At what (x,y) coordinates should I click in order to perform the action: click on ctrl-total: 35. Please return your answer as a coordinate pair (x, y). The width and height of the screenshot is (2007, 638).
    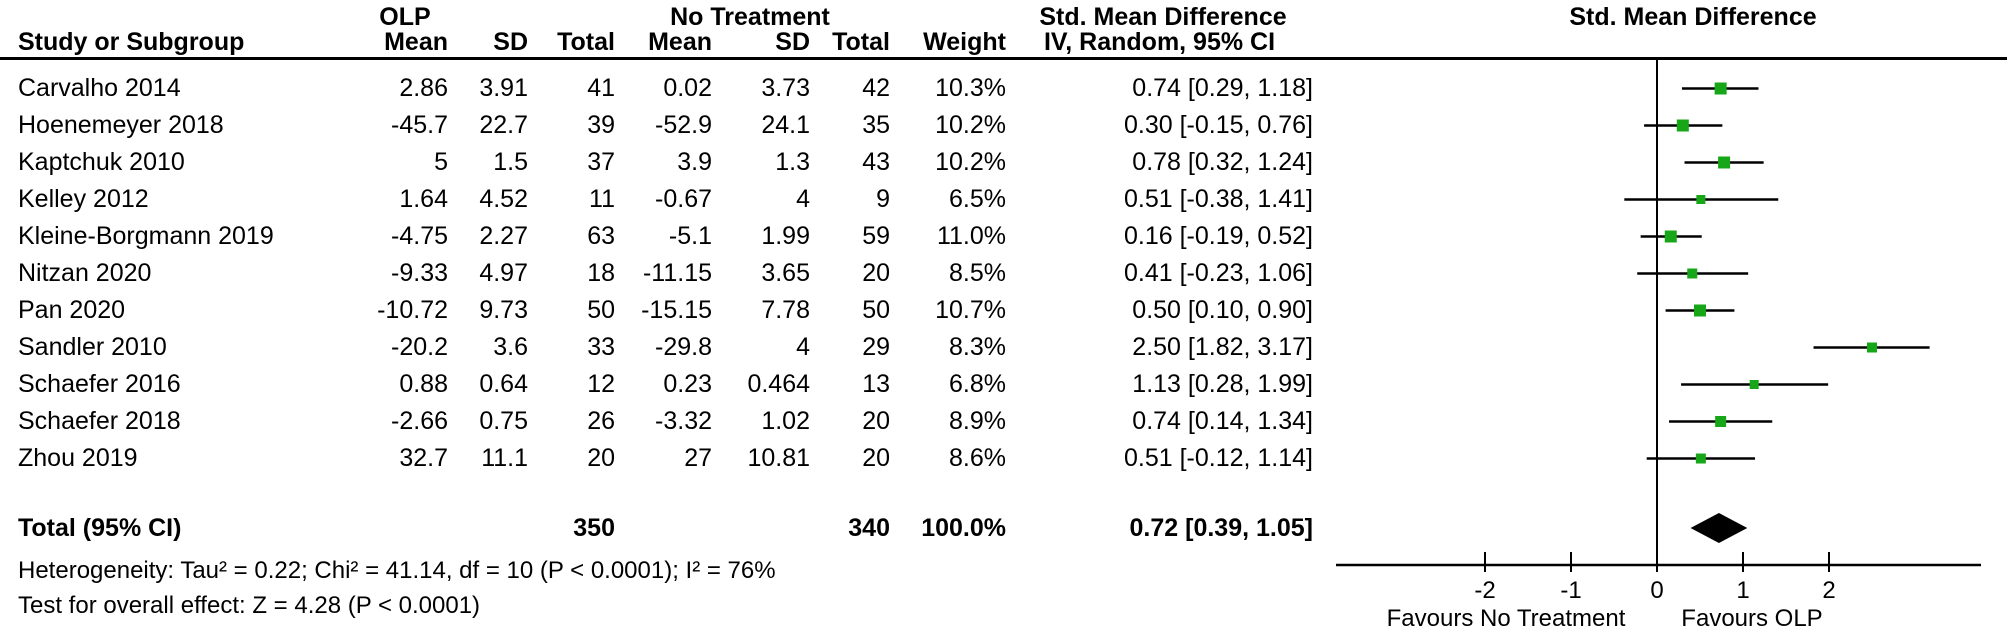
    Looking at the image, I should click on (876, 125).